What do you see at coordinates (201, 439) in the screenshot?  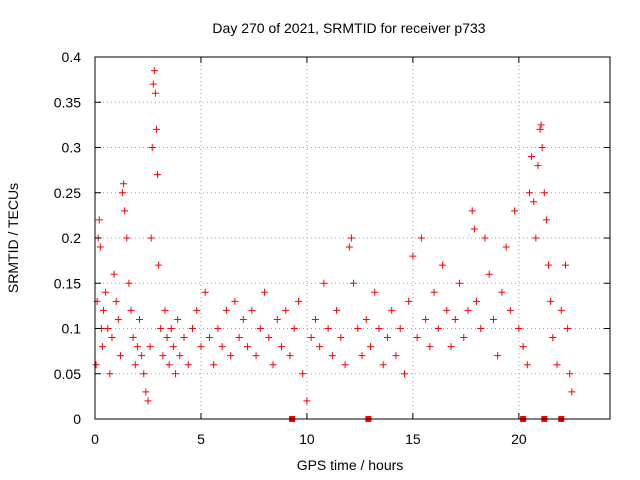 I see `x-tick-label: 5` at bounding box center [201, 439].